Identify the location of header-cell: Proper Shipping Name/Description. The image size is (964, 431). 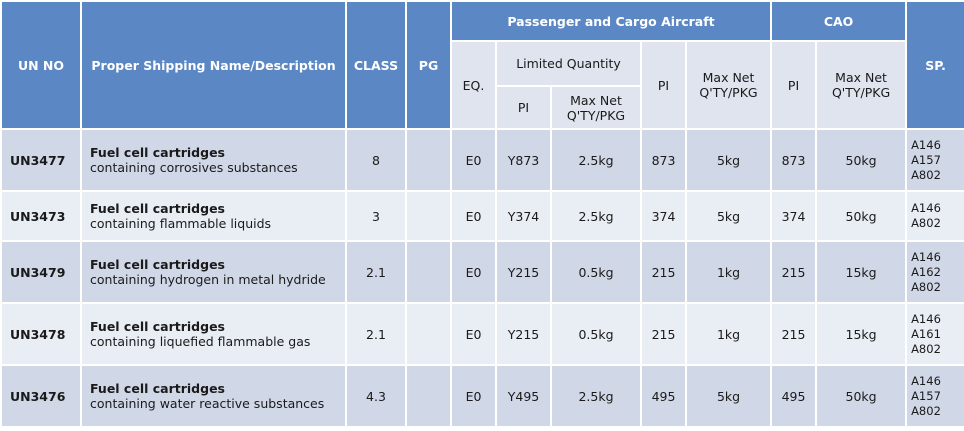
(213, 65).